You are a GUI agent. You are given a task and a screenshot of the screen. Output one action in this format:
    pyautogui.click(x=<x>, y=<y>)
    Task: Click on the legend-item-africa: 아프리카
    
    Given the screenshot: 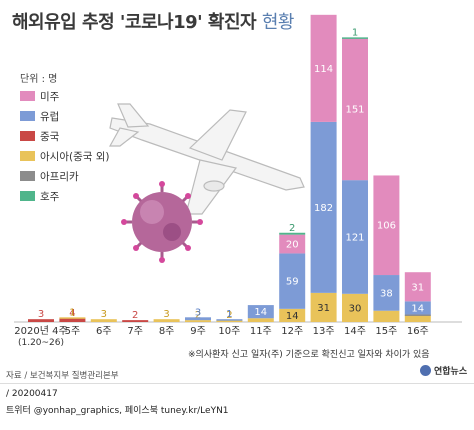 What is the action you would take?
    pyautogui.click(x=65, y=176)
    